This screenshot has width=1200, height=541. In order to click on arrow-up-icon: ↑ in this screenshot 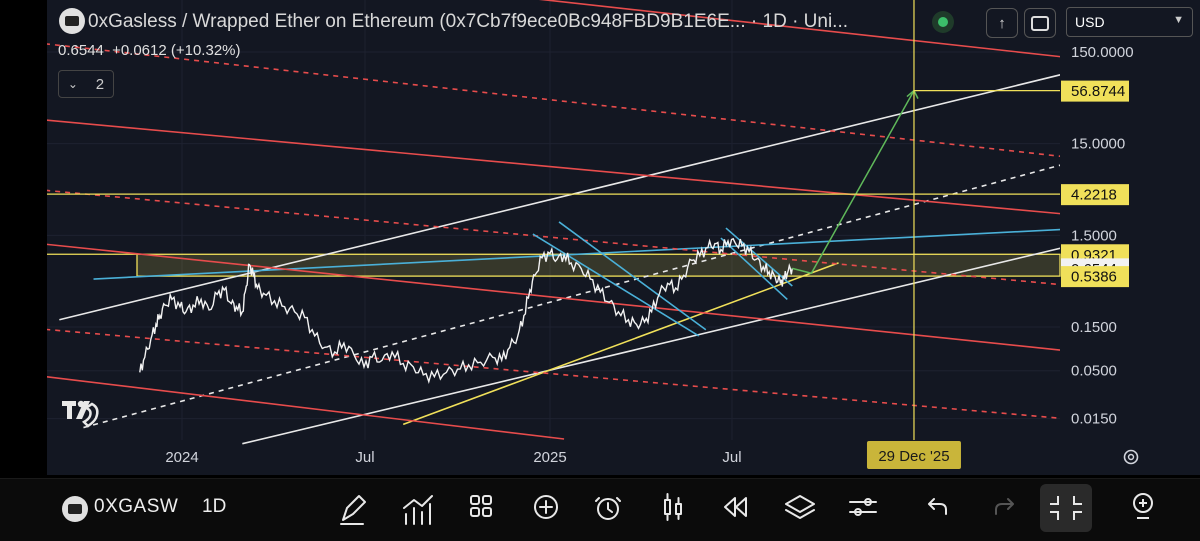, I will do `click(1002, 23)`.